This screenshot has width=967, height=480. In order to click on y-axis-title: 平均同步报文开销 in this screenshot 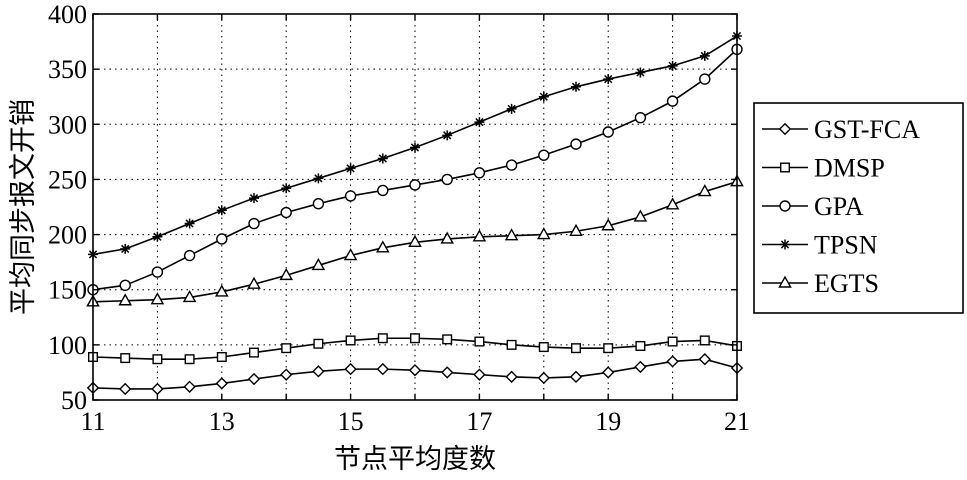, I will do `click(23, 207)`.